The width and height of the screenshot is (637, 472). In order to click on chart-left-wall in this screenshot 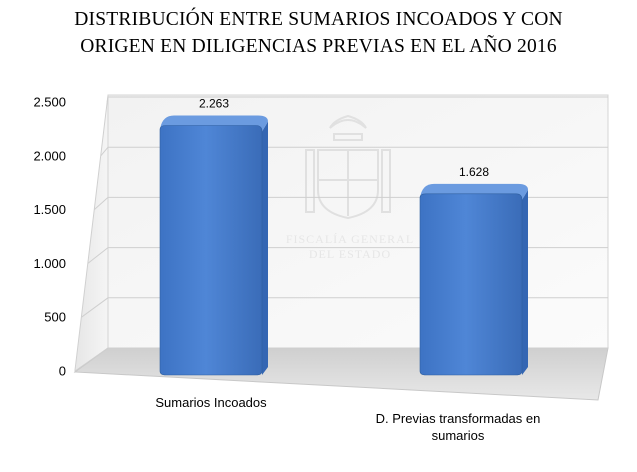, I will do `click(91, 233)`.